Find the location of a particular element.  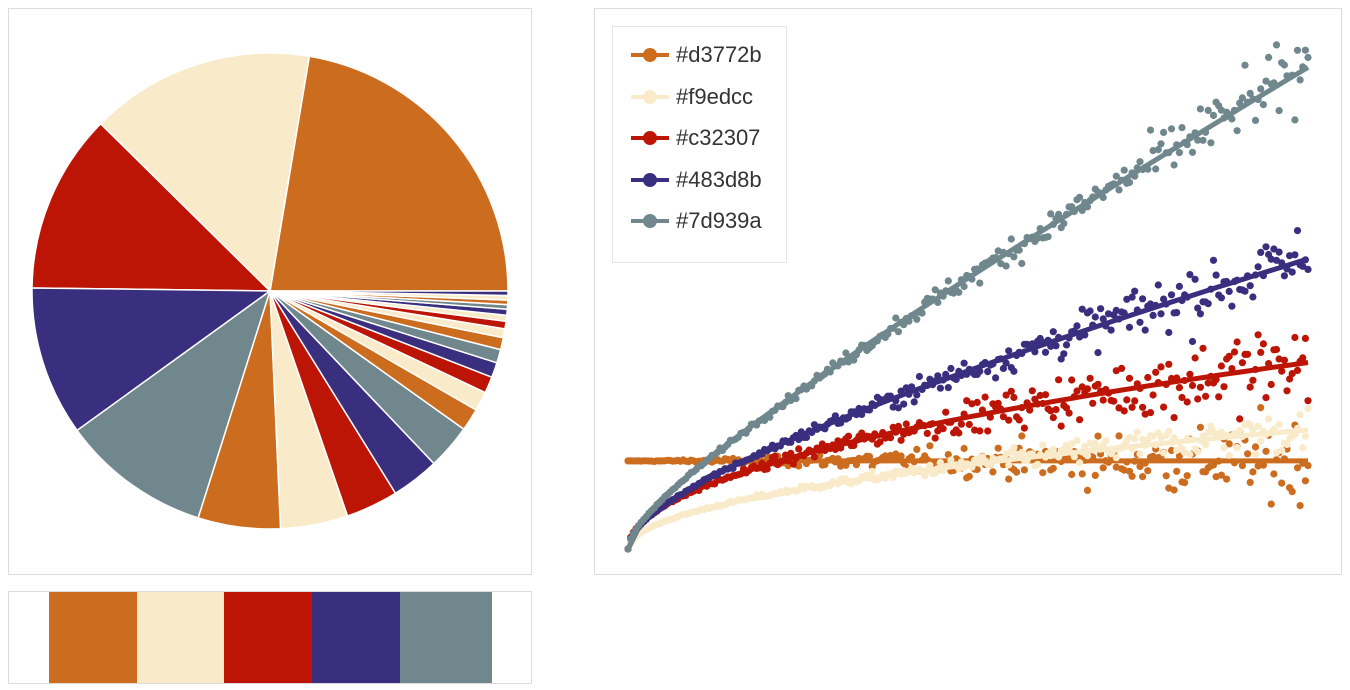

legend-item: #483d8b is located at coordinates (699, 185).